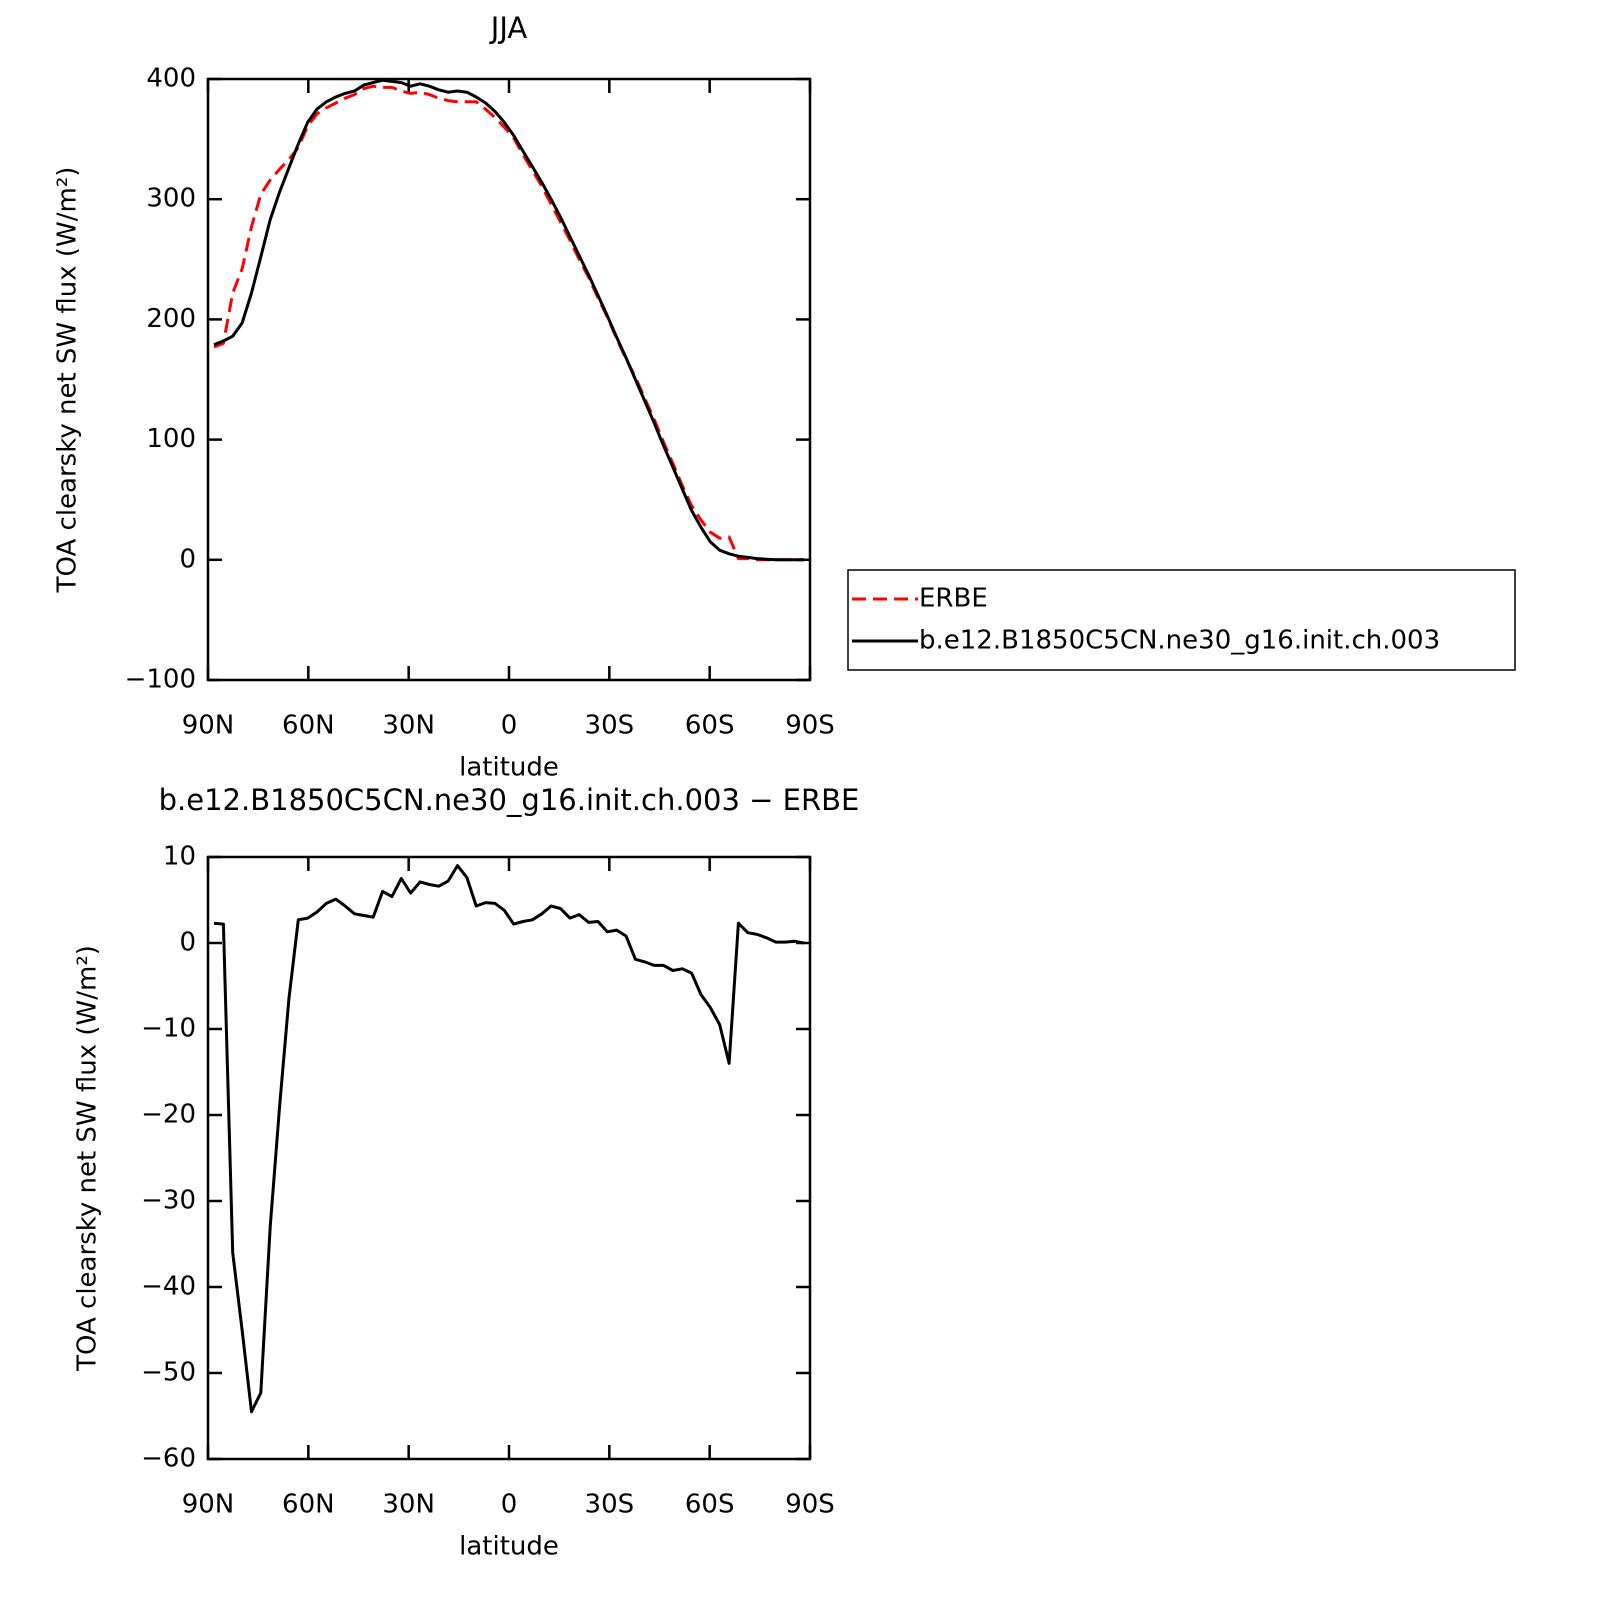  Describe the element at coordinates (160, 680) in the screenshot. I see `y-tick-label: −100` at that location.